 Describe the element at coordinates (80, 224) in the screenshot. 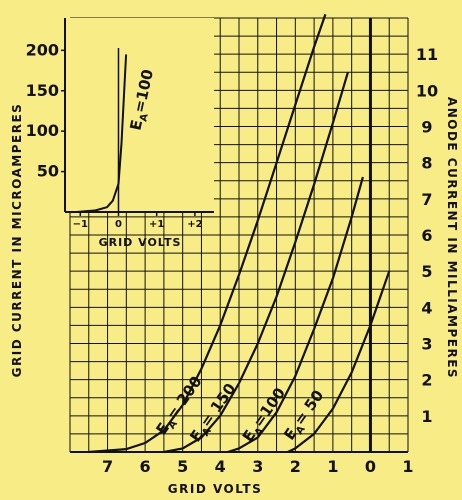

I see `inset-x-tick-label: −1` at that location.